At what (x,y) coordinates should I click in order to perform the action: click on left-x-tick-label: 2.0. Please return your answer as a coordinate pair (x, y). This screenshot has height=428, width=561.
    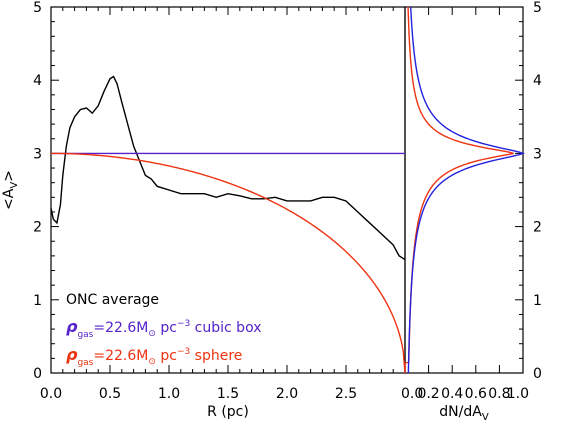
    Looking at the image, I should click on (287, 394).